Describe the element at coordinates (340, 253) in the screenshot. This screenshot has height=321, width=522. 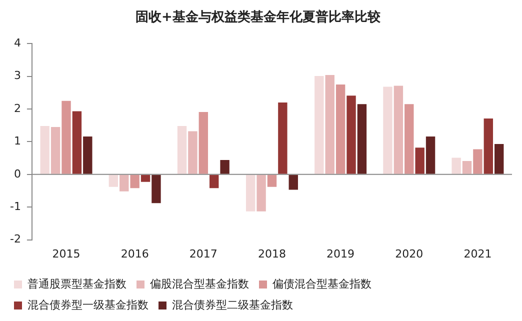
I see `x-tick-label: 2019` at that location.